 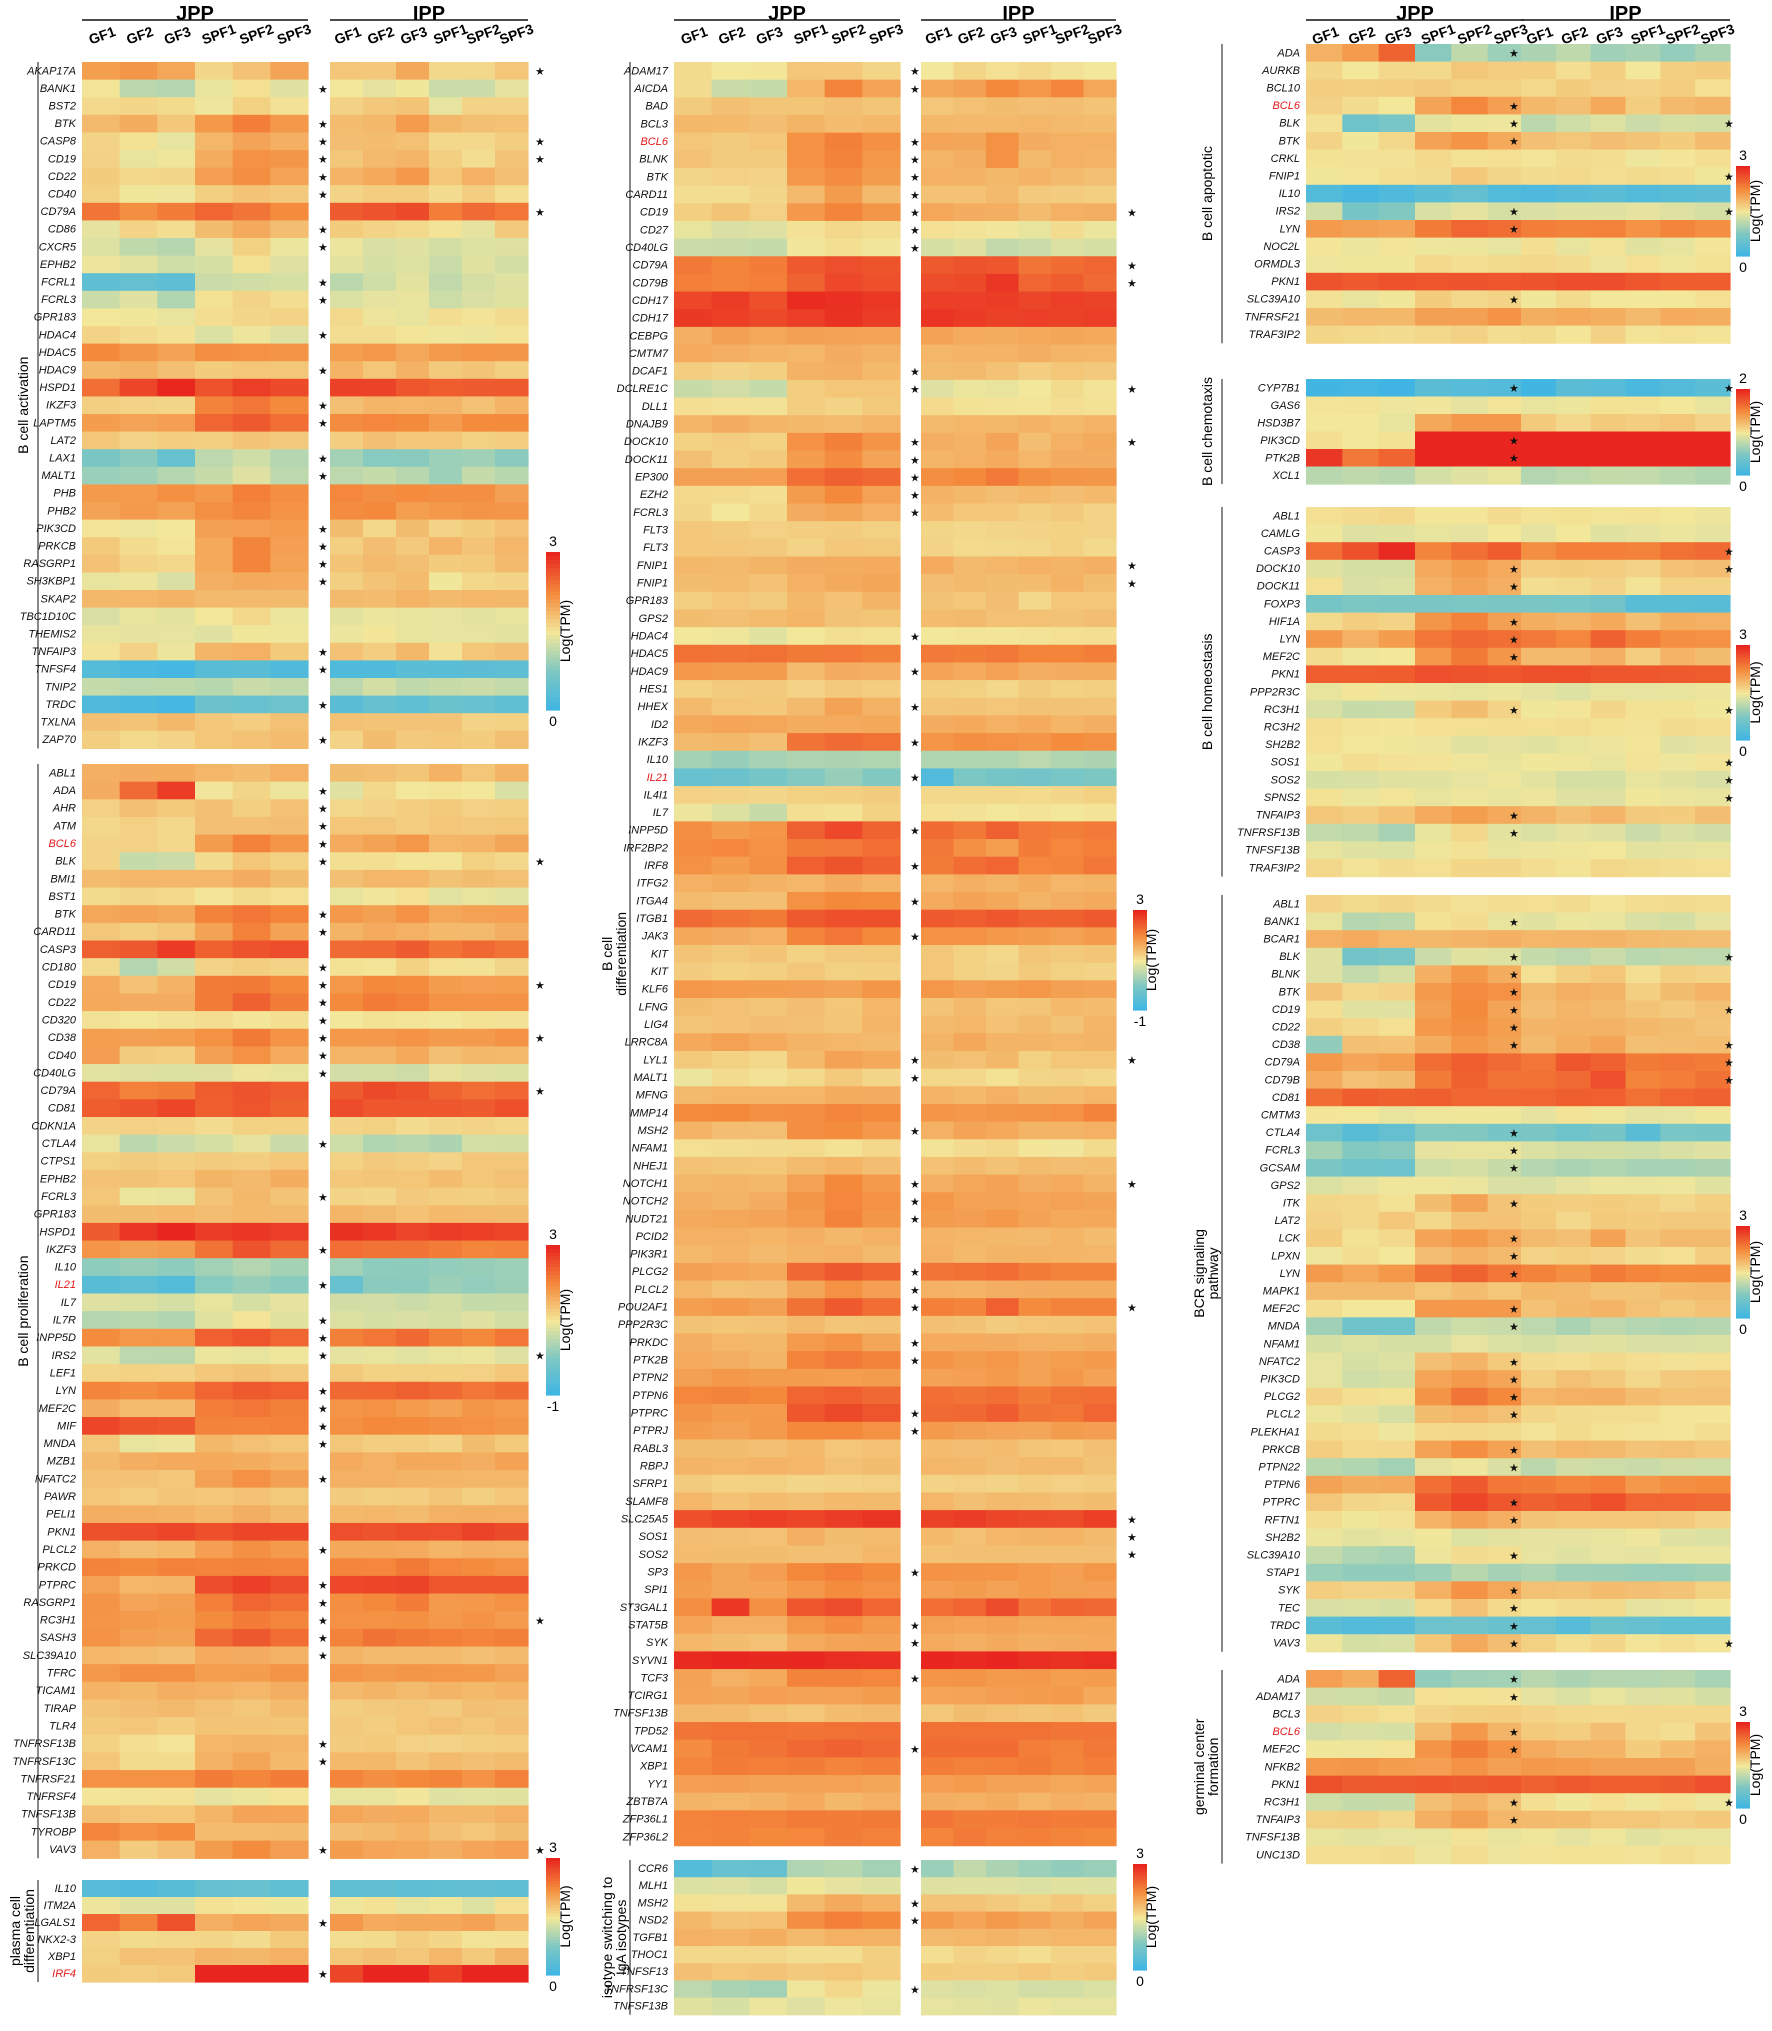 What do you see at coordinates (15, 1931) in the screenshot?
I see `panel-title: plasma cell` at bounding box center [15, 1931].